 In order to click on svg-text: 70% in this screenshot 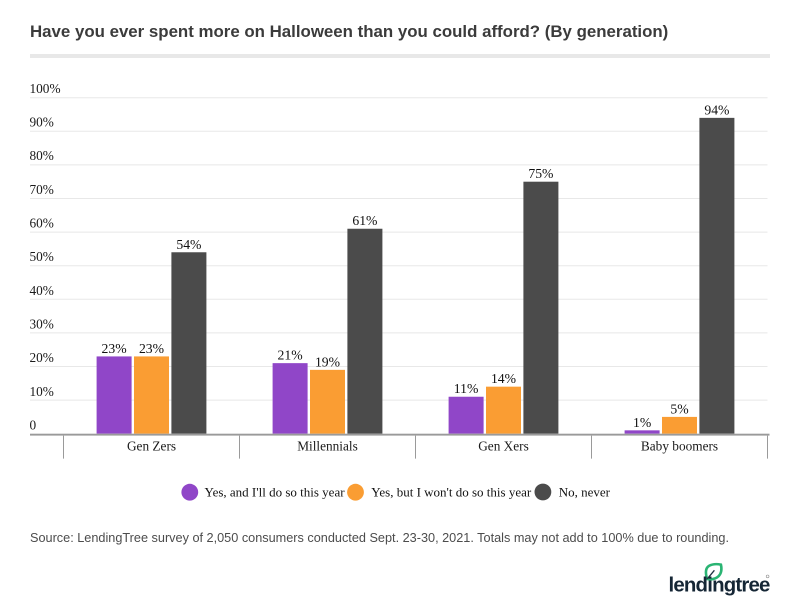, I will do `click(42, 189)`.